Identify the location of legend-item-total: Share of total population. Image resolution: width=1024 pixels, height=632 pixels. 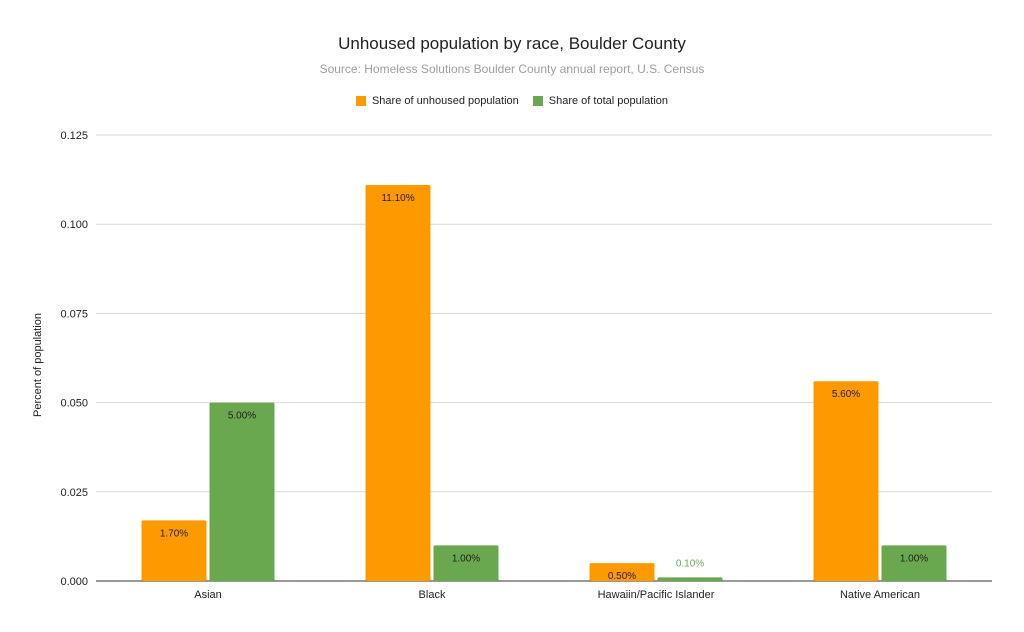
(600, 101).